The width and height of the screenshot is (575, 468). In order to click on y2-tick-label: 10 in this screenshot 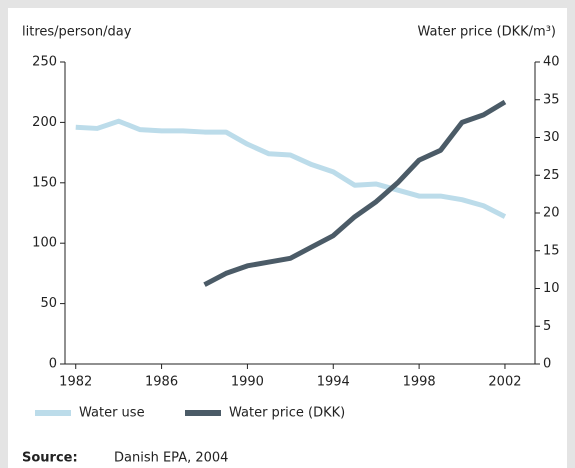, I will do `click(551, 288)`.